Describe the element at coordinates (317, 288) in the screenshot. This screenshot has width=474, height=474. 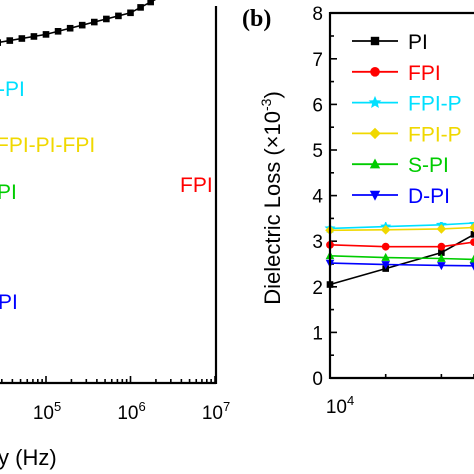
I see `panel-b-y-tick-label: 2` at that location.